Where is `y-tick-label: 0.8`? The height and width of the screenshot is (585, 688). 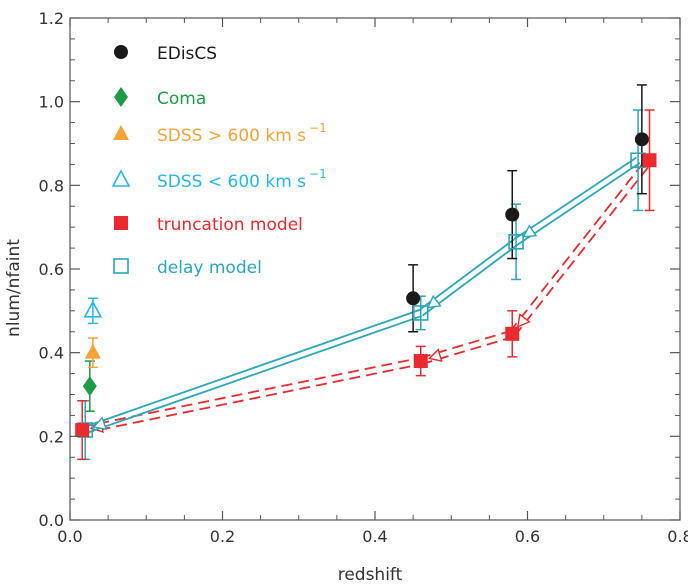 y-tick-label: 0.8 is located at coordinates (51, 185).